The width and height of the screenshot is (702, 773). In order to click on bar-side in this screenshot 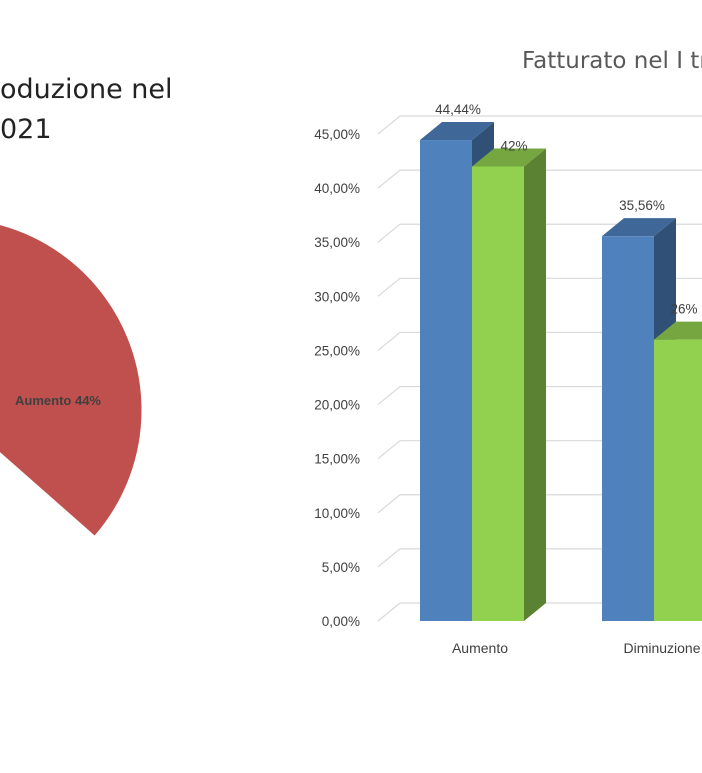, I will do `click(535, 384)`.